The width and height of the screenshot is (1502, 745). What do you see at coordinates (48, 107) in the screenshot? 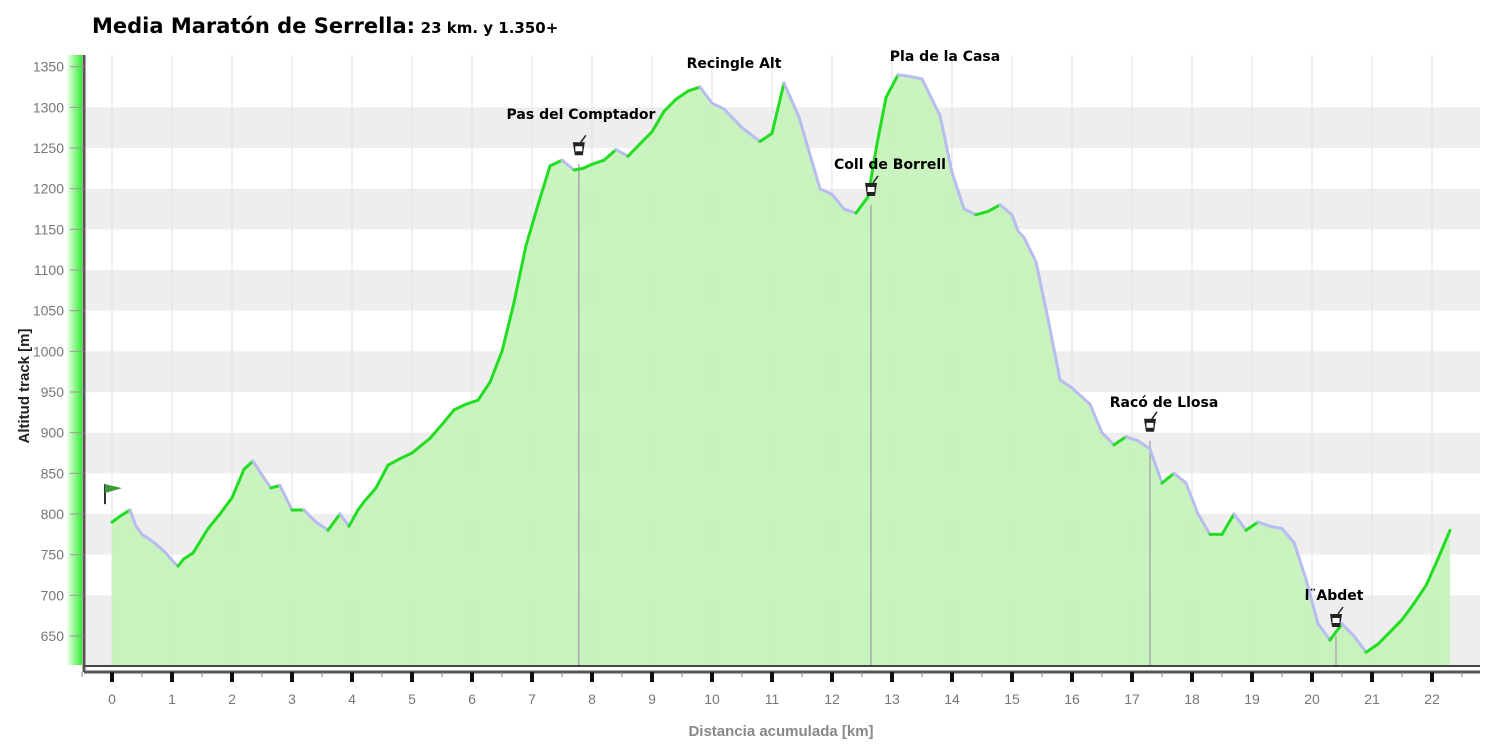
I see `y-tick-label: 1300` at bounding box center [48, 107].